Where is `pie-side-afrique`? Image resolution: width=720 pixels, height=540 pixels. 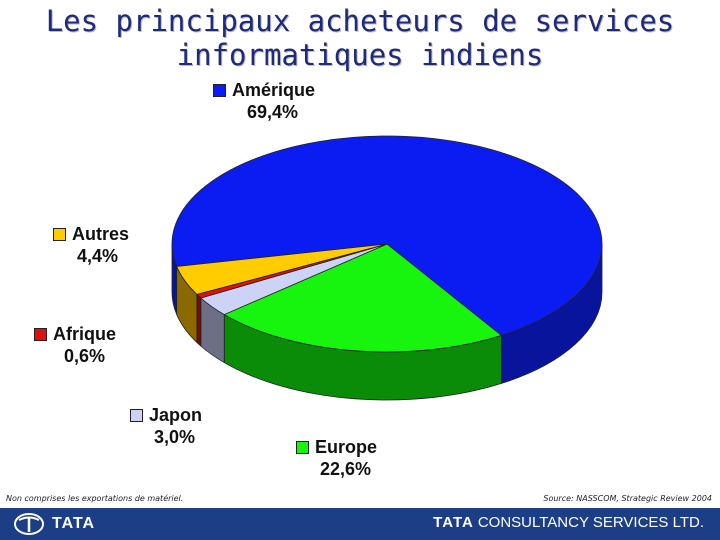 pie-side-afrique is located at coordinates (199, 320).